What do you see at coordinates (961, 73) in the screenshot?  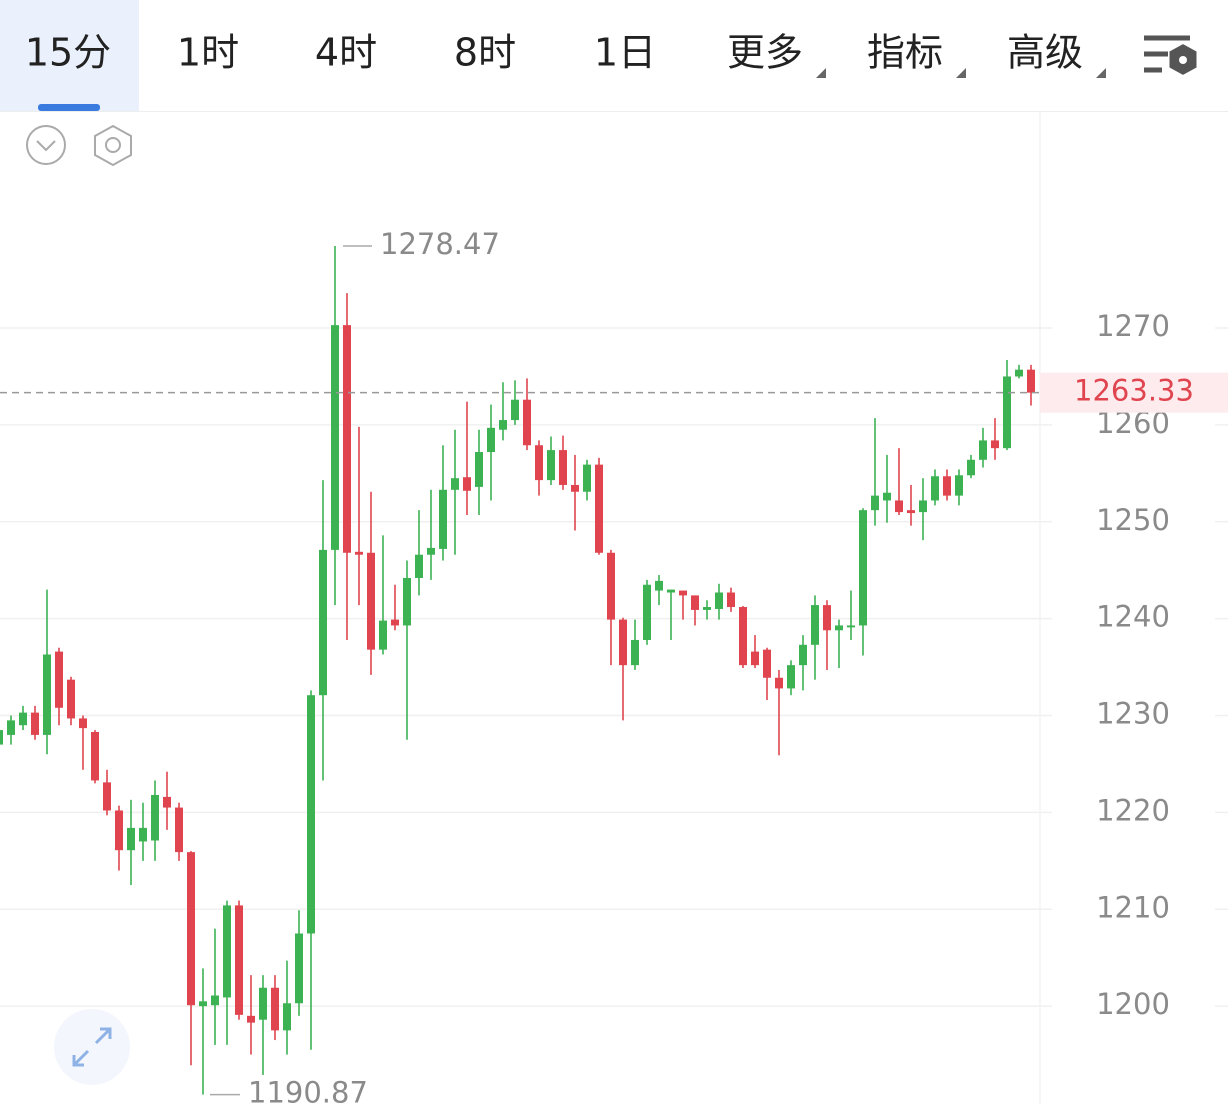 I see `dropdown-arrows` at bounding box center [961, 73].